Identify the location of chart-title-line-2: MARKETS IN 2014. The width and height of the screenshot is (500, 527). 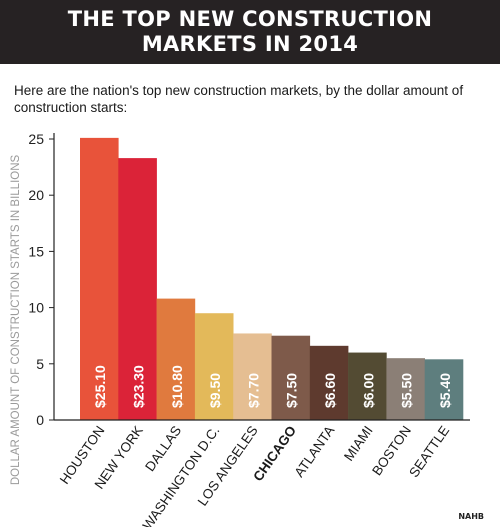
(250, 44).